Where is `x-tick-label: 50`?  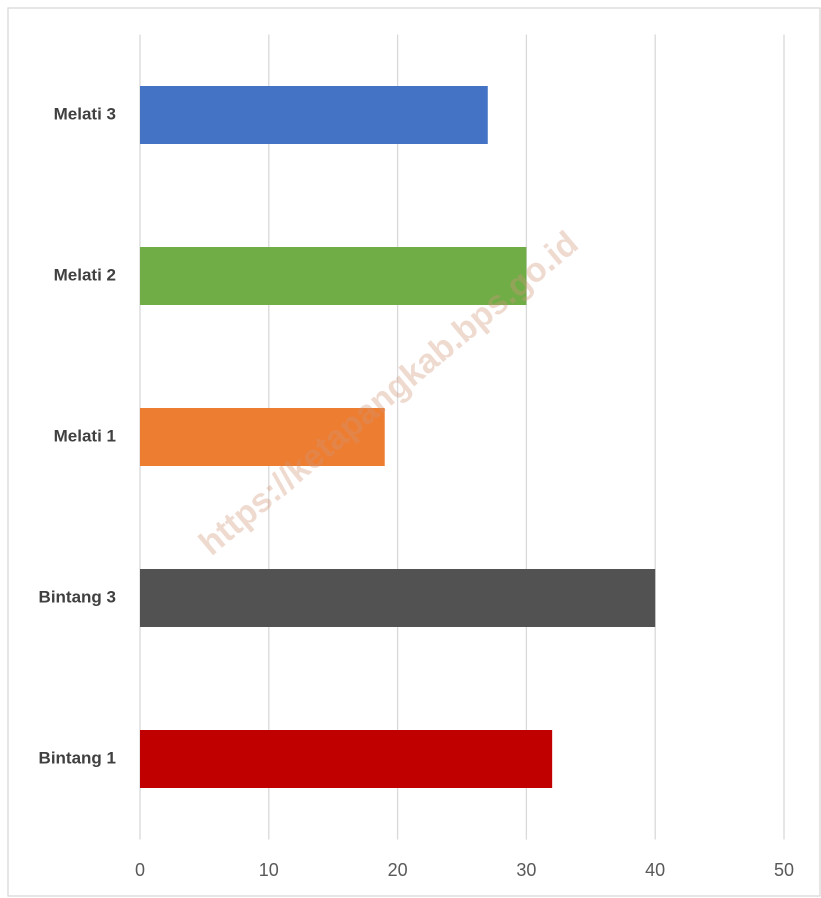
x-tick-label: 50 is located at coordinates (784, 870).